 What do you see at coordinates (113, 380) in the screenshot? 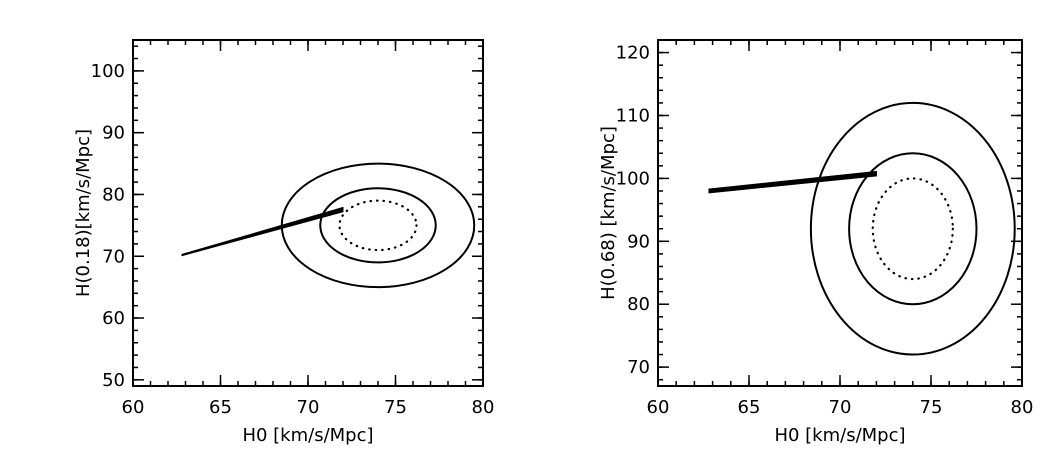
I see `y-tick-label: 50` at bounding box center [113, 380].